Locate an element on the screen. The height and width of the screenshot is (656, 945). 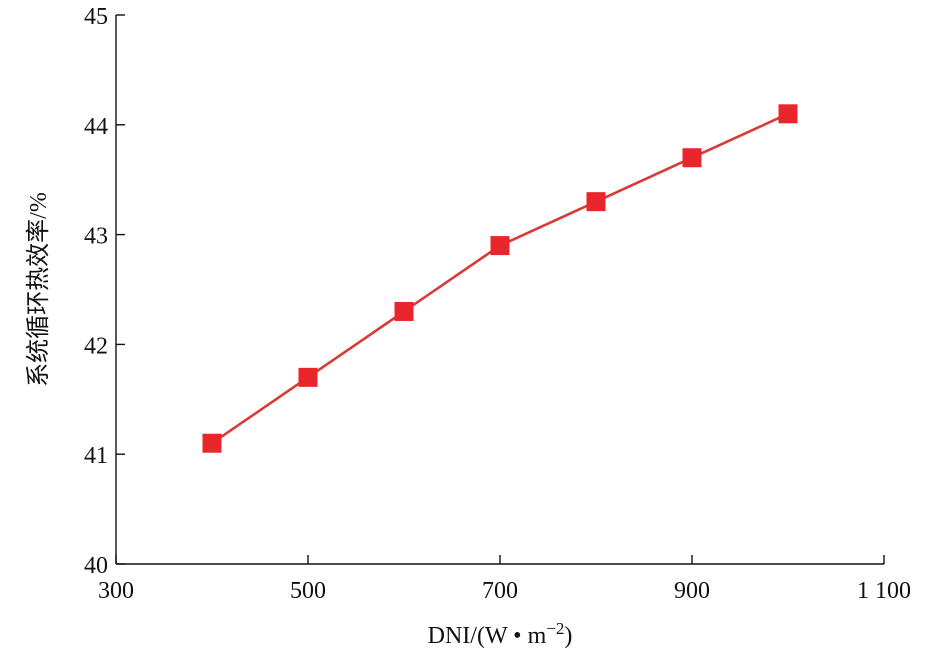
y-tick-label: 42 is located at coordinates (96, 346).